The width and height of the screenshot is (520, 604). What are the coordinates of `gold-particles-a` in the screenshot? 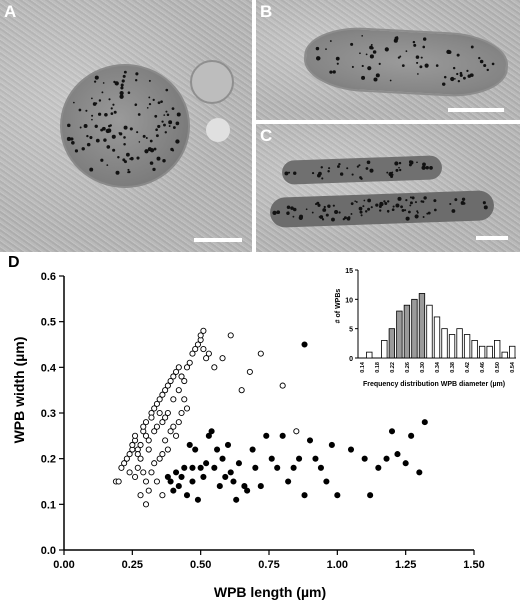 It's located at (123, 122).